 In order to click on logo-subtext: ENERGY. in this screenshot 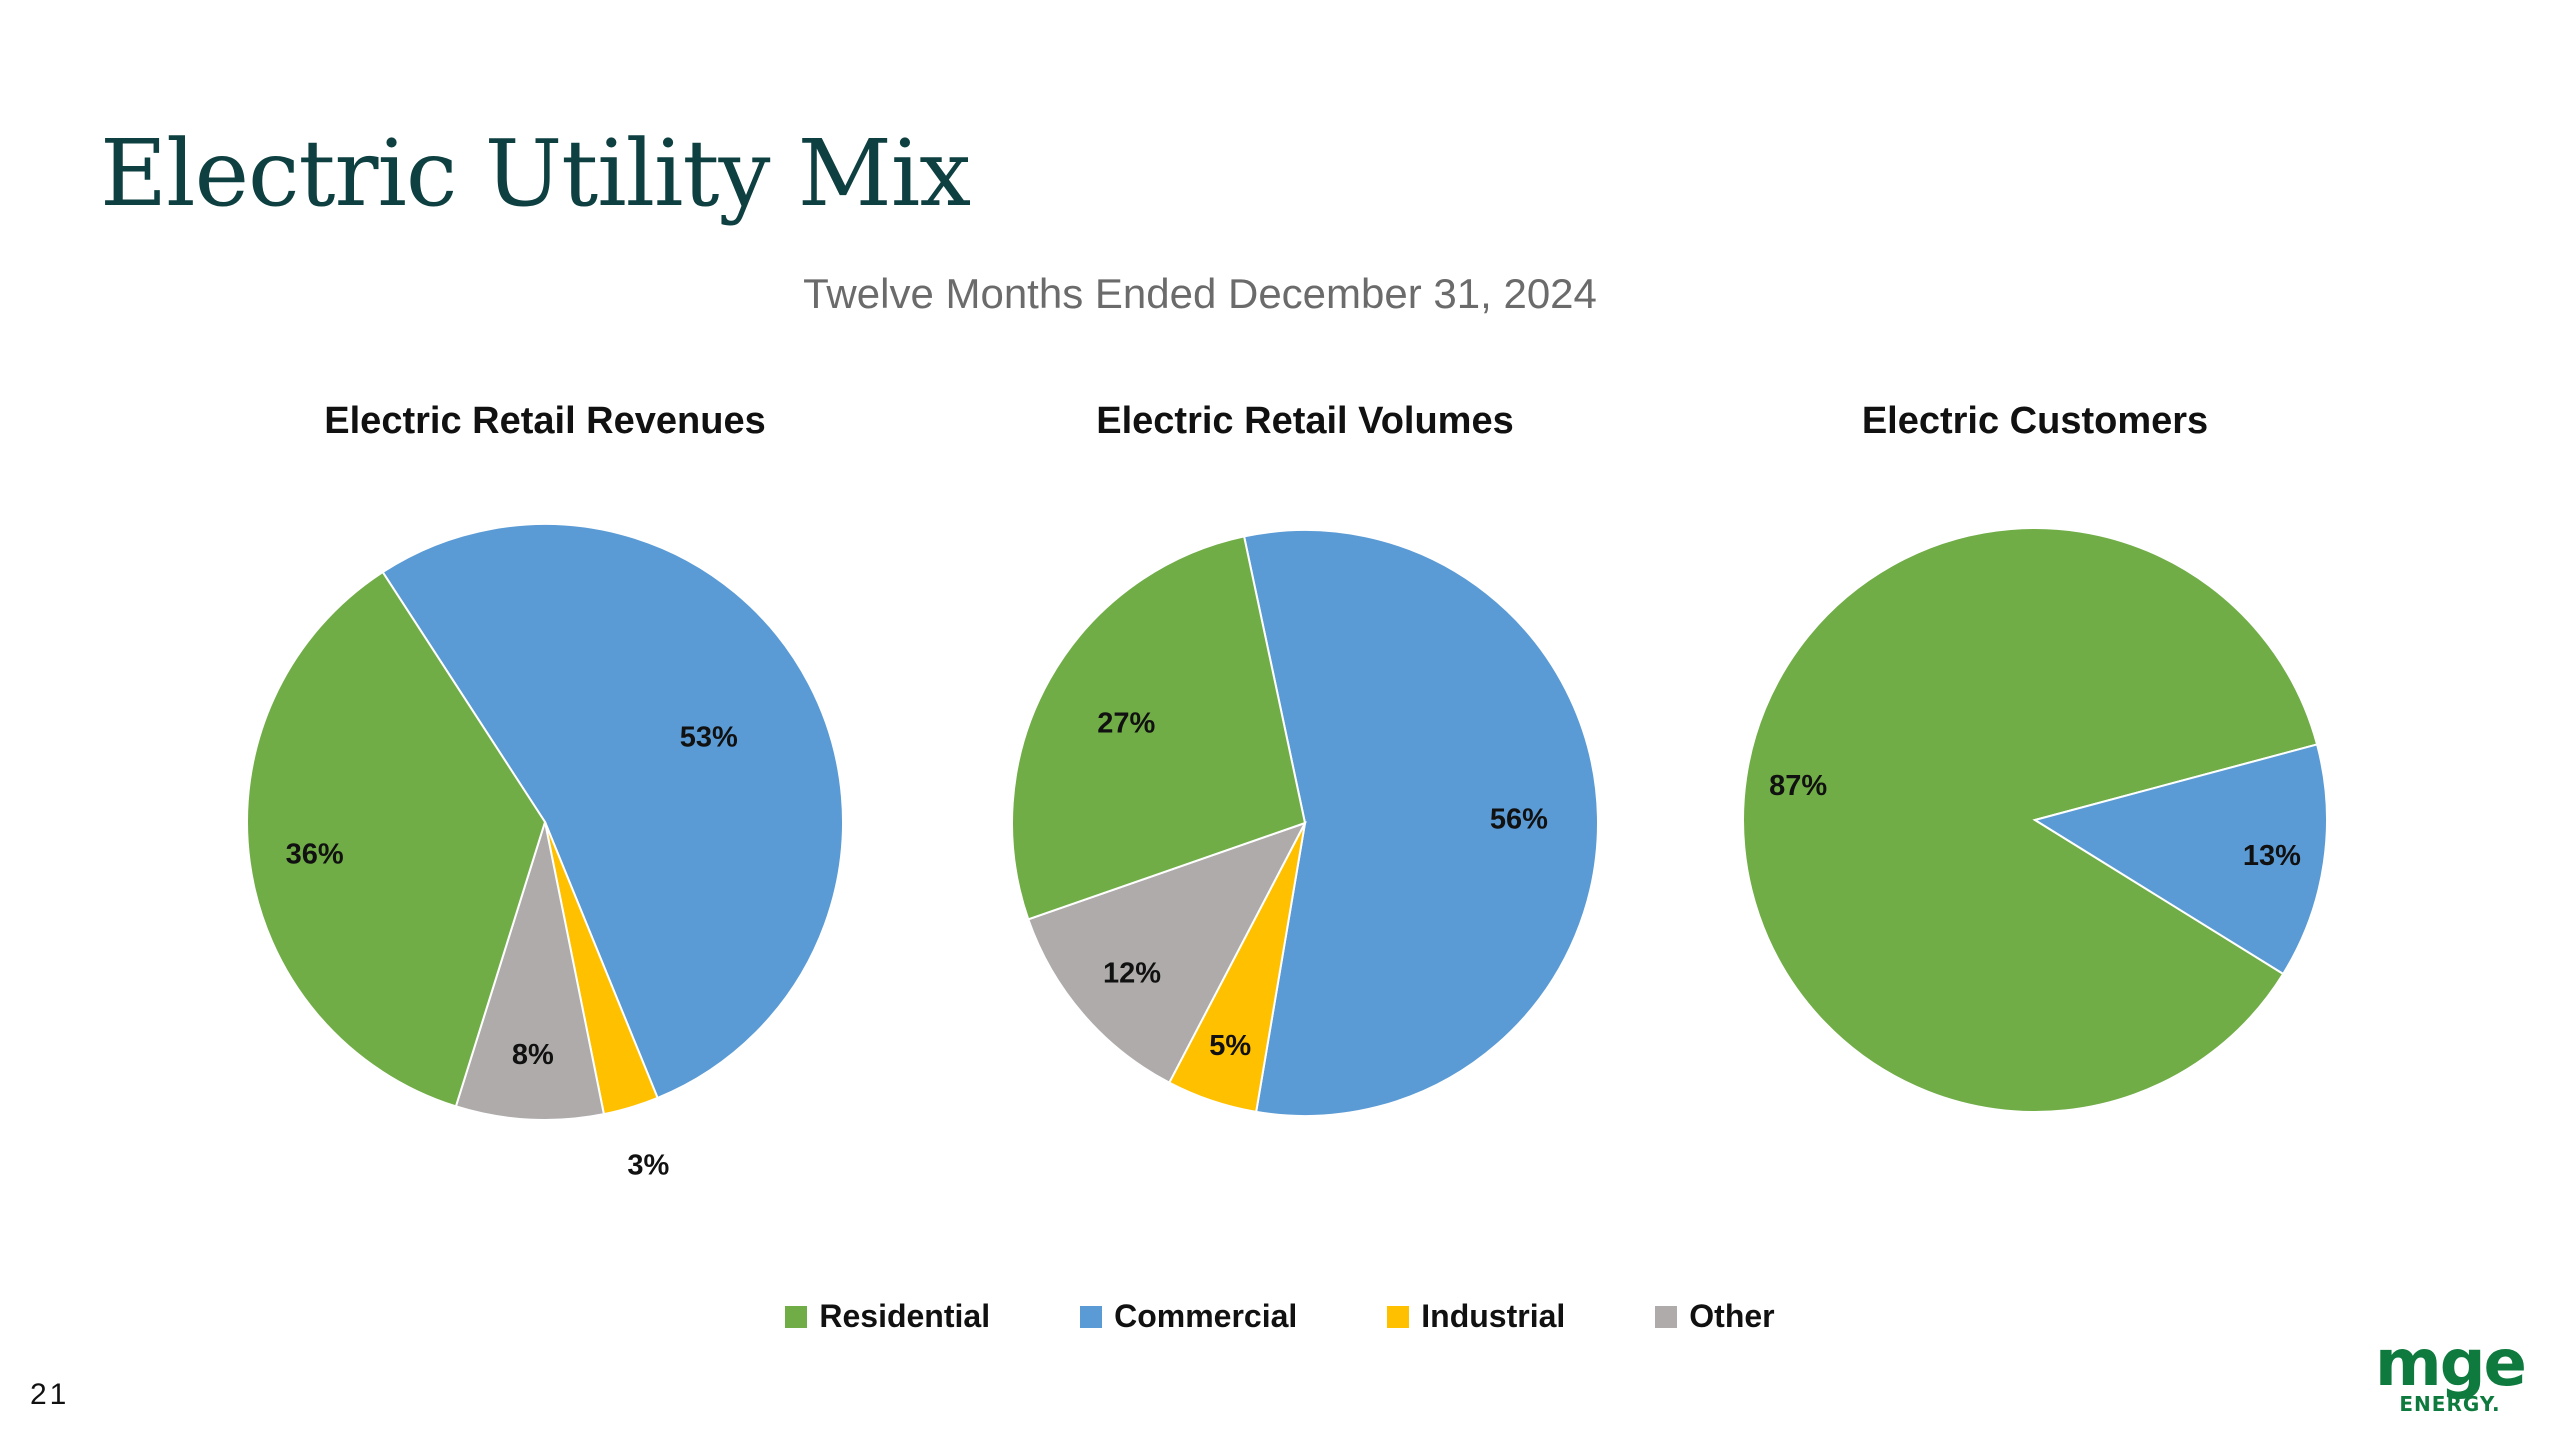, I will do `click(2450, 1404)`.